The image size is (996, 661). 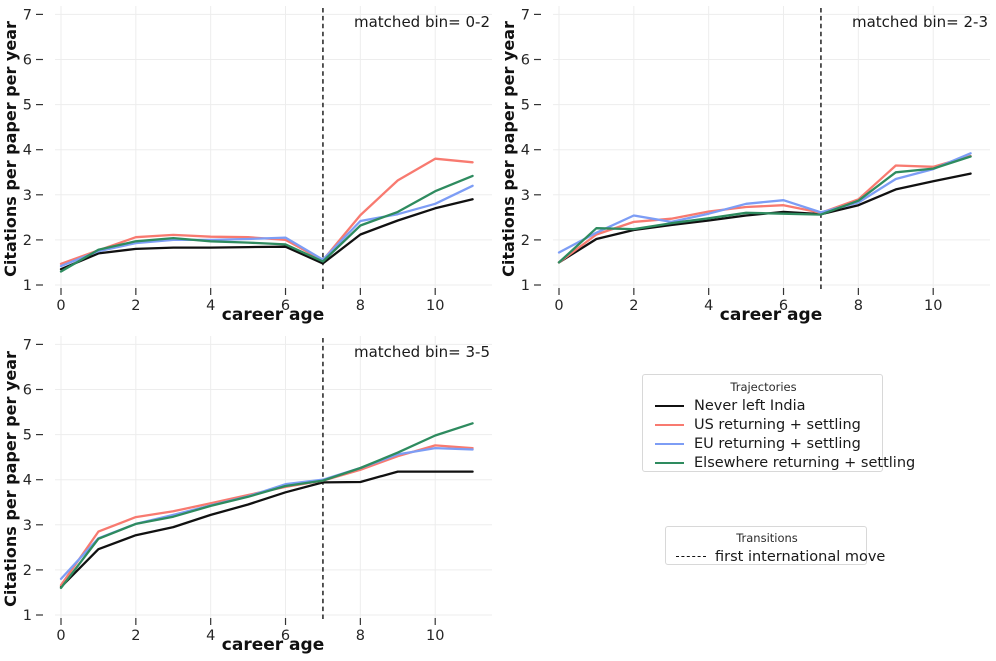 I want to click on line-swatch-black, so click(x=669, y=405).